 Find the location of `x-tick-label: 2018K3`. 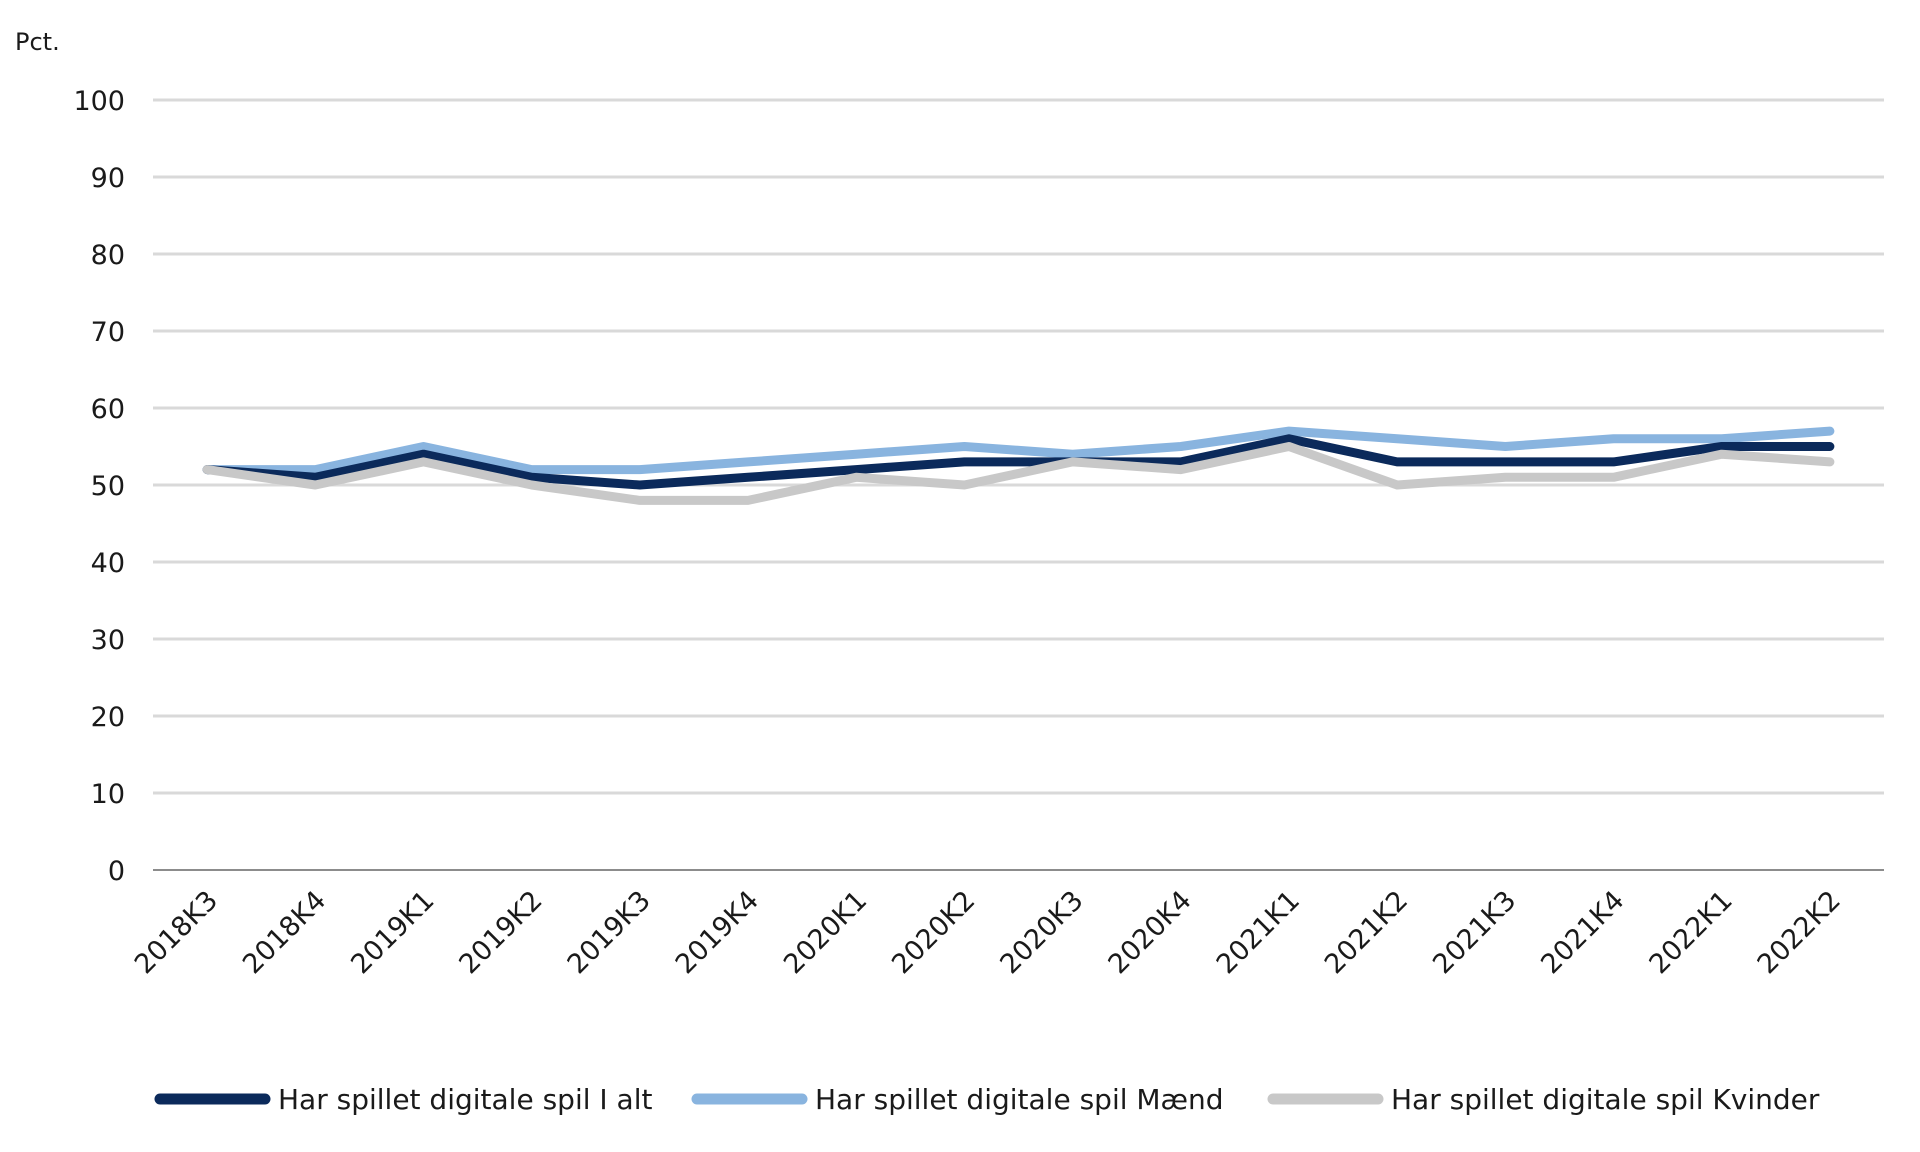

x-tick-label: 2018K3 is located at coordinates (176, 932).